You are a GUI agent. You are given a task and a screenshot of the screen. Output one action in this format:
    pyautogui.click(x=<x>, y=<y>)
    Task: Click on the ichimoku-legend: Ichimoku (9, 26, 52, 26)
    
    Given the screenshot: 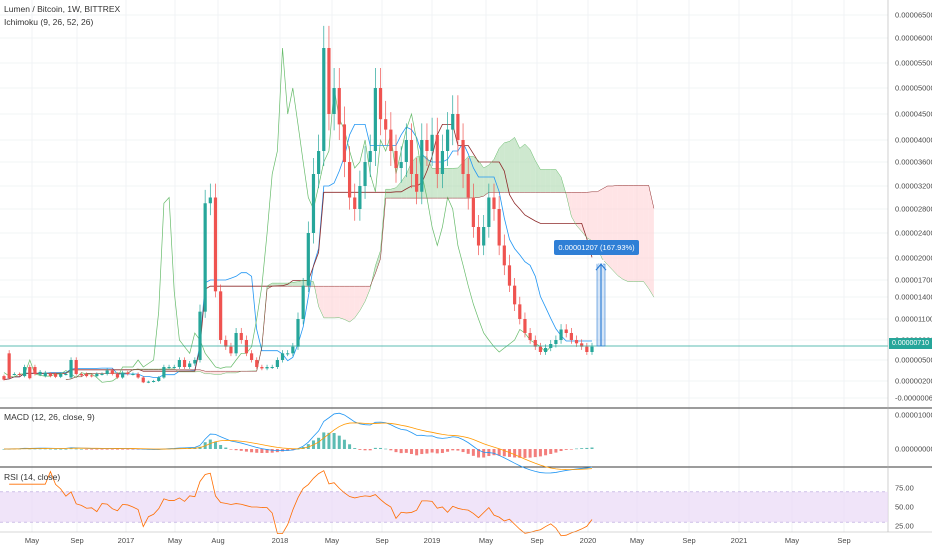 What is the action you would take?
    pyautogui.click(x=49, y=22)
    